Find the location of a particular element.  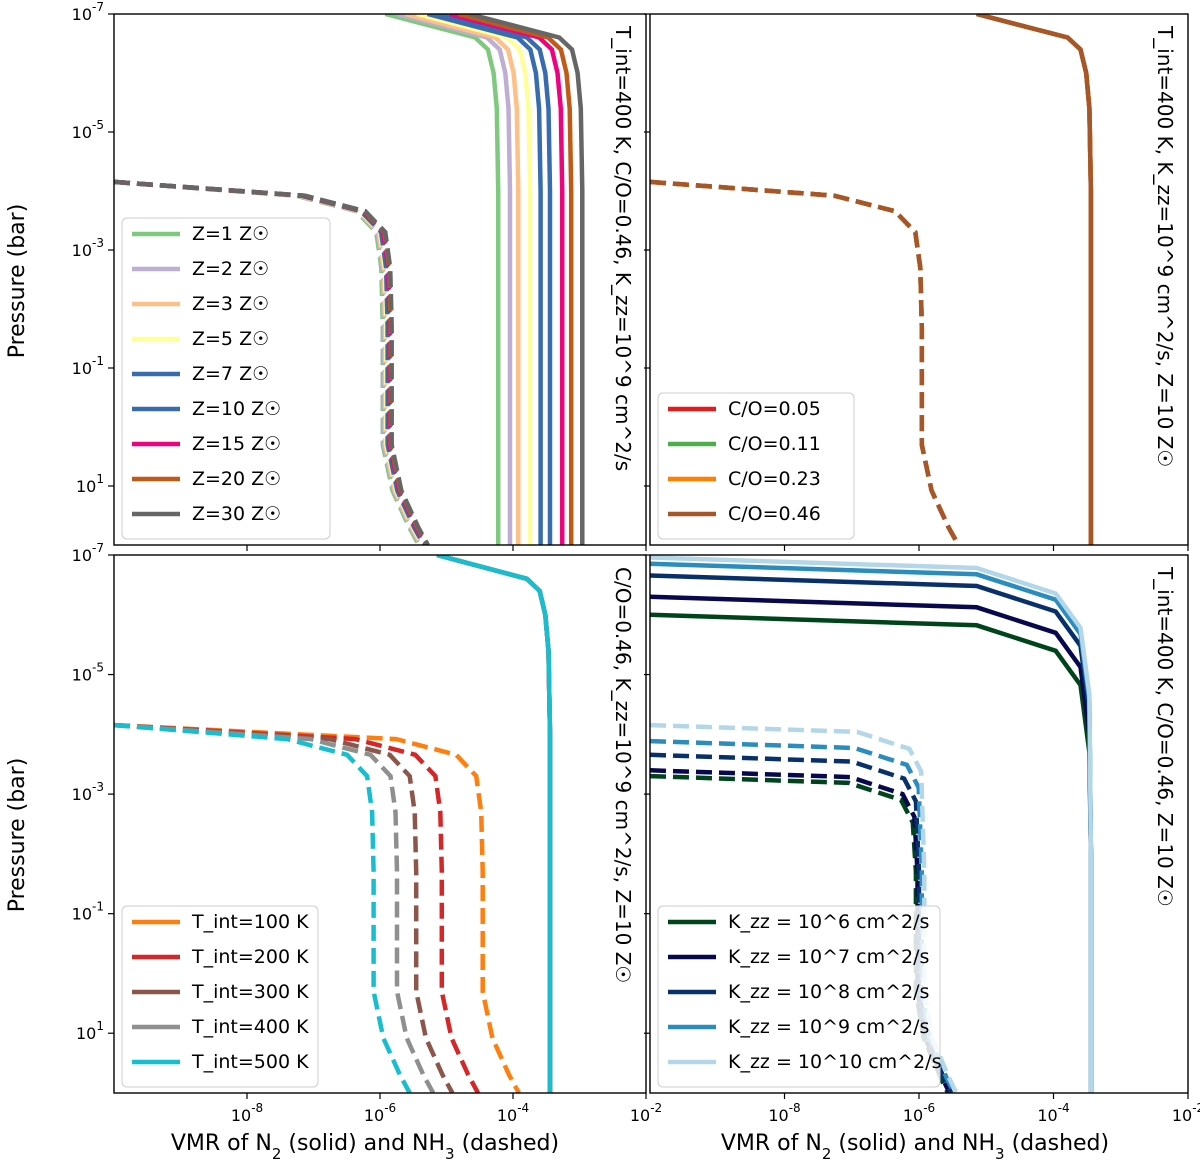

legend-label-4: Z=7 Z☉ is located at coordinates (230, 374).